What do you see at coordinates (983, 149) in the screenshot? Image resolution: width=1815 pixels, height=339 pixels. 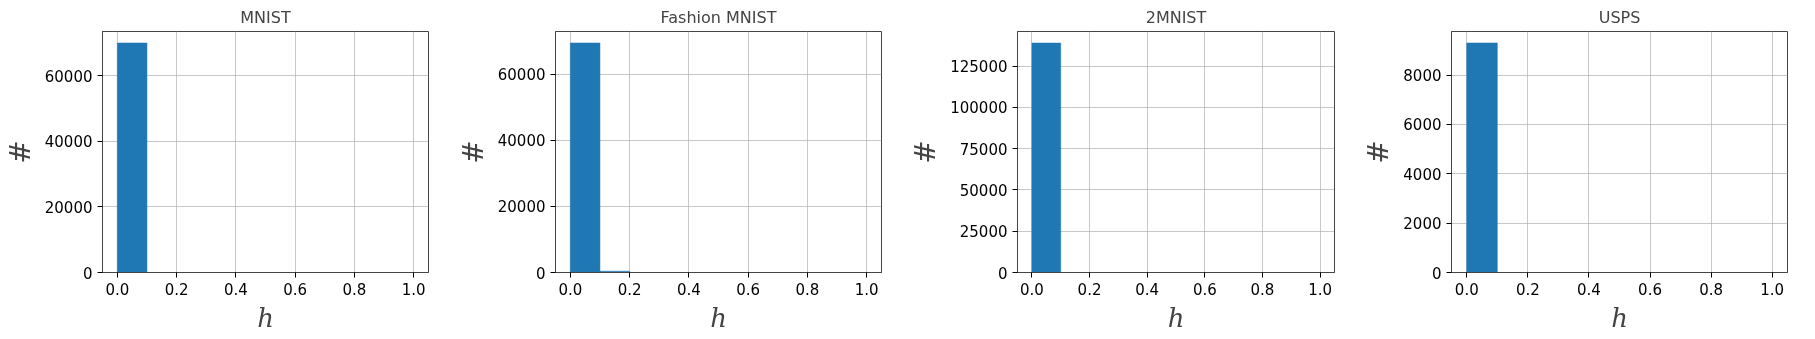 I see `y-tick-label: 75000` at bounding box center [983, 149].